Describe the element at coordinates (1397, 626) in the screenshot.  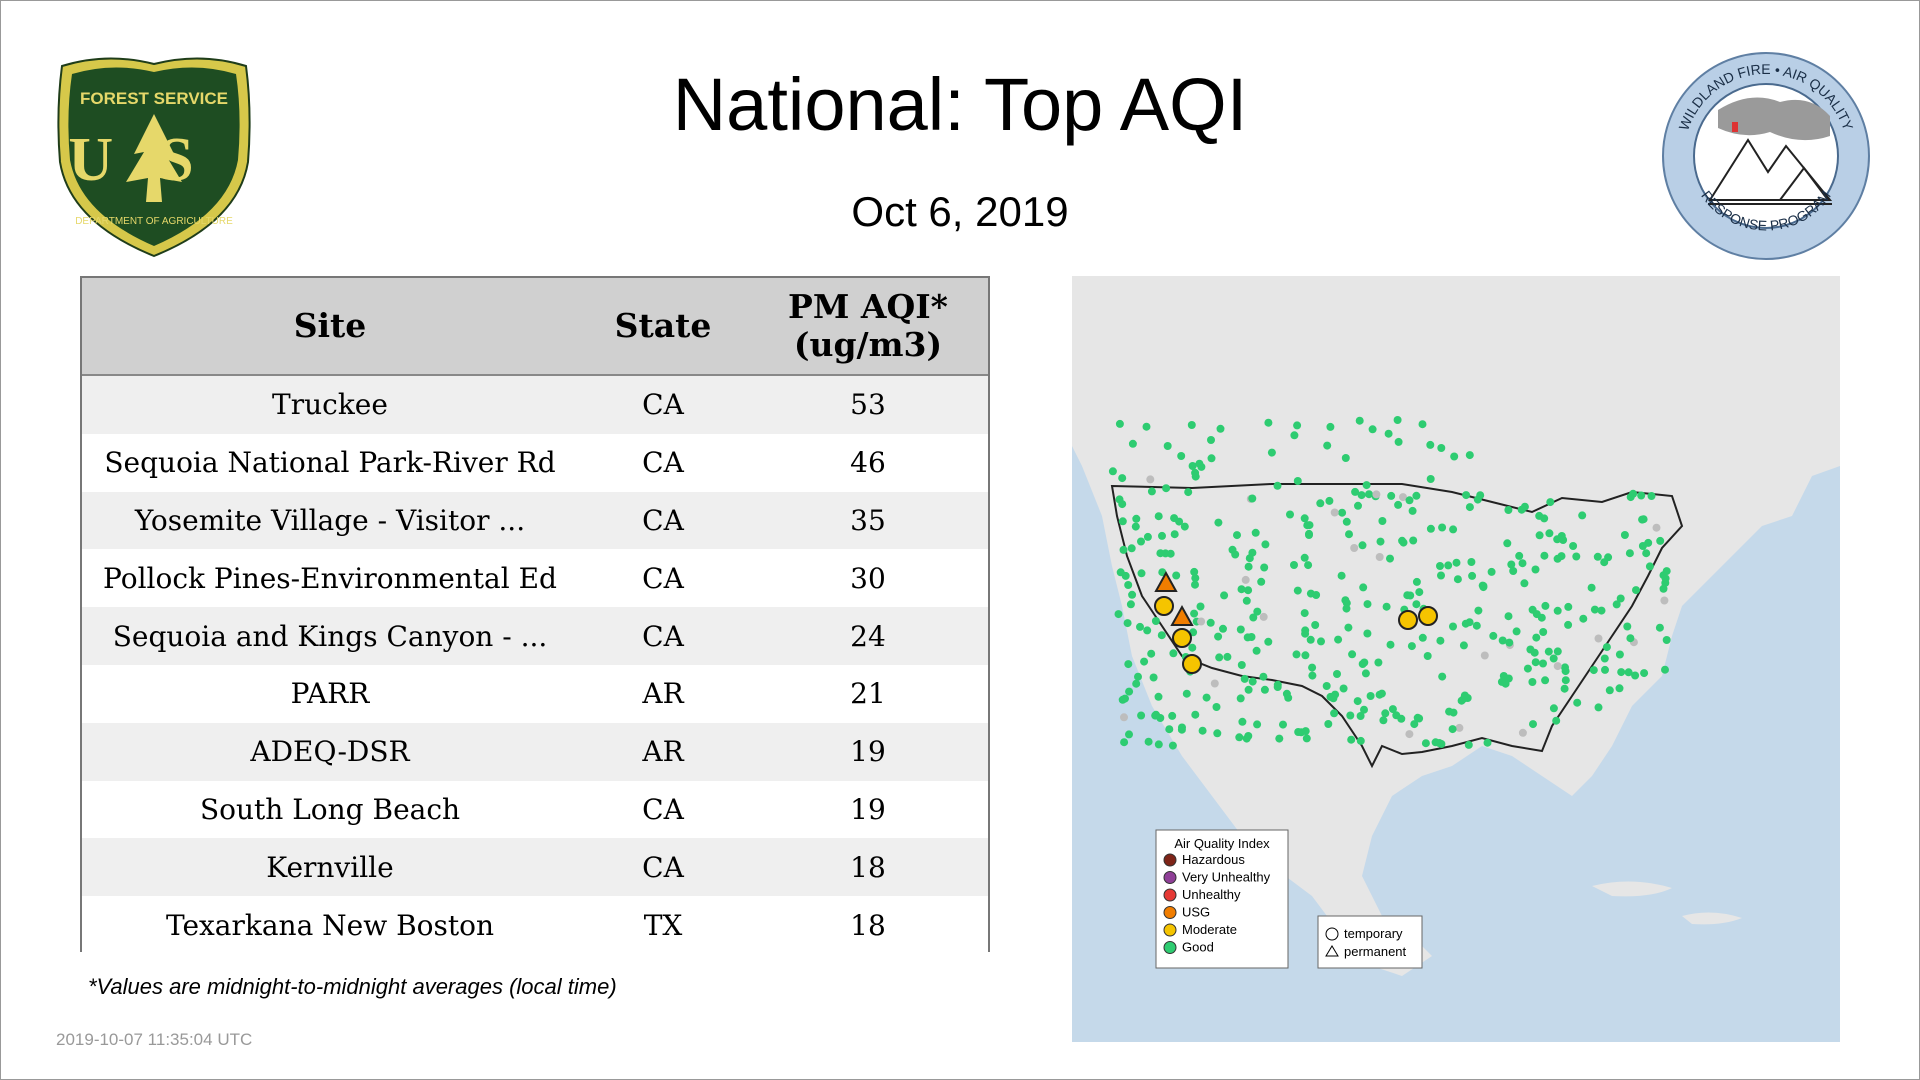
I see `us-border` at that location.